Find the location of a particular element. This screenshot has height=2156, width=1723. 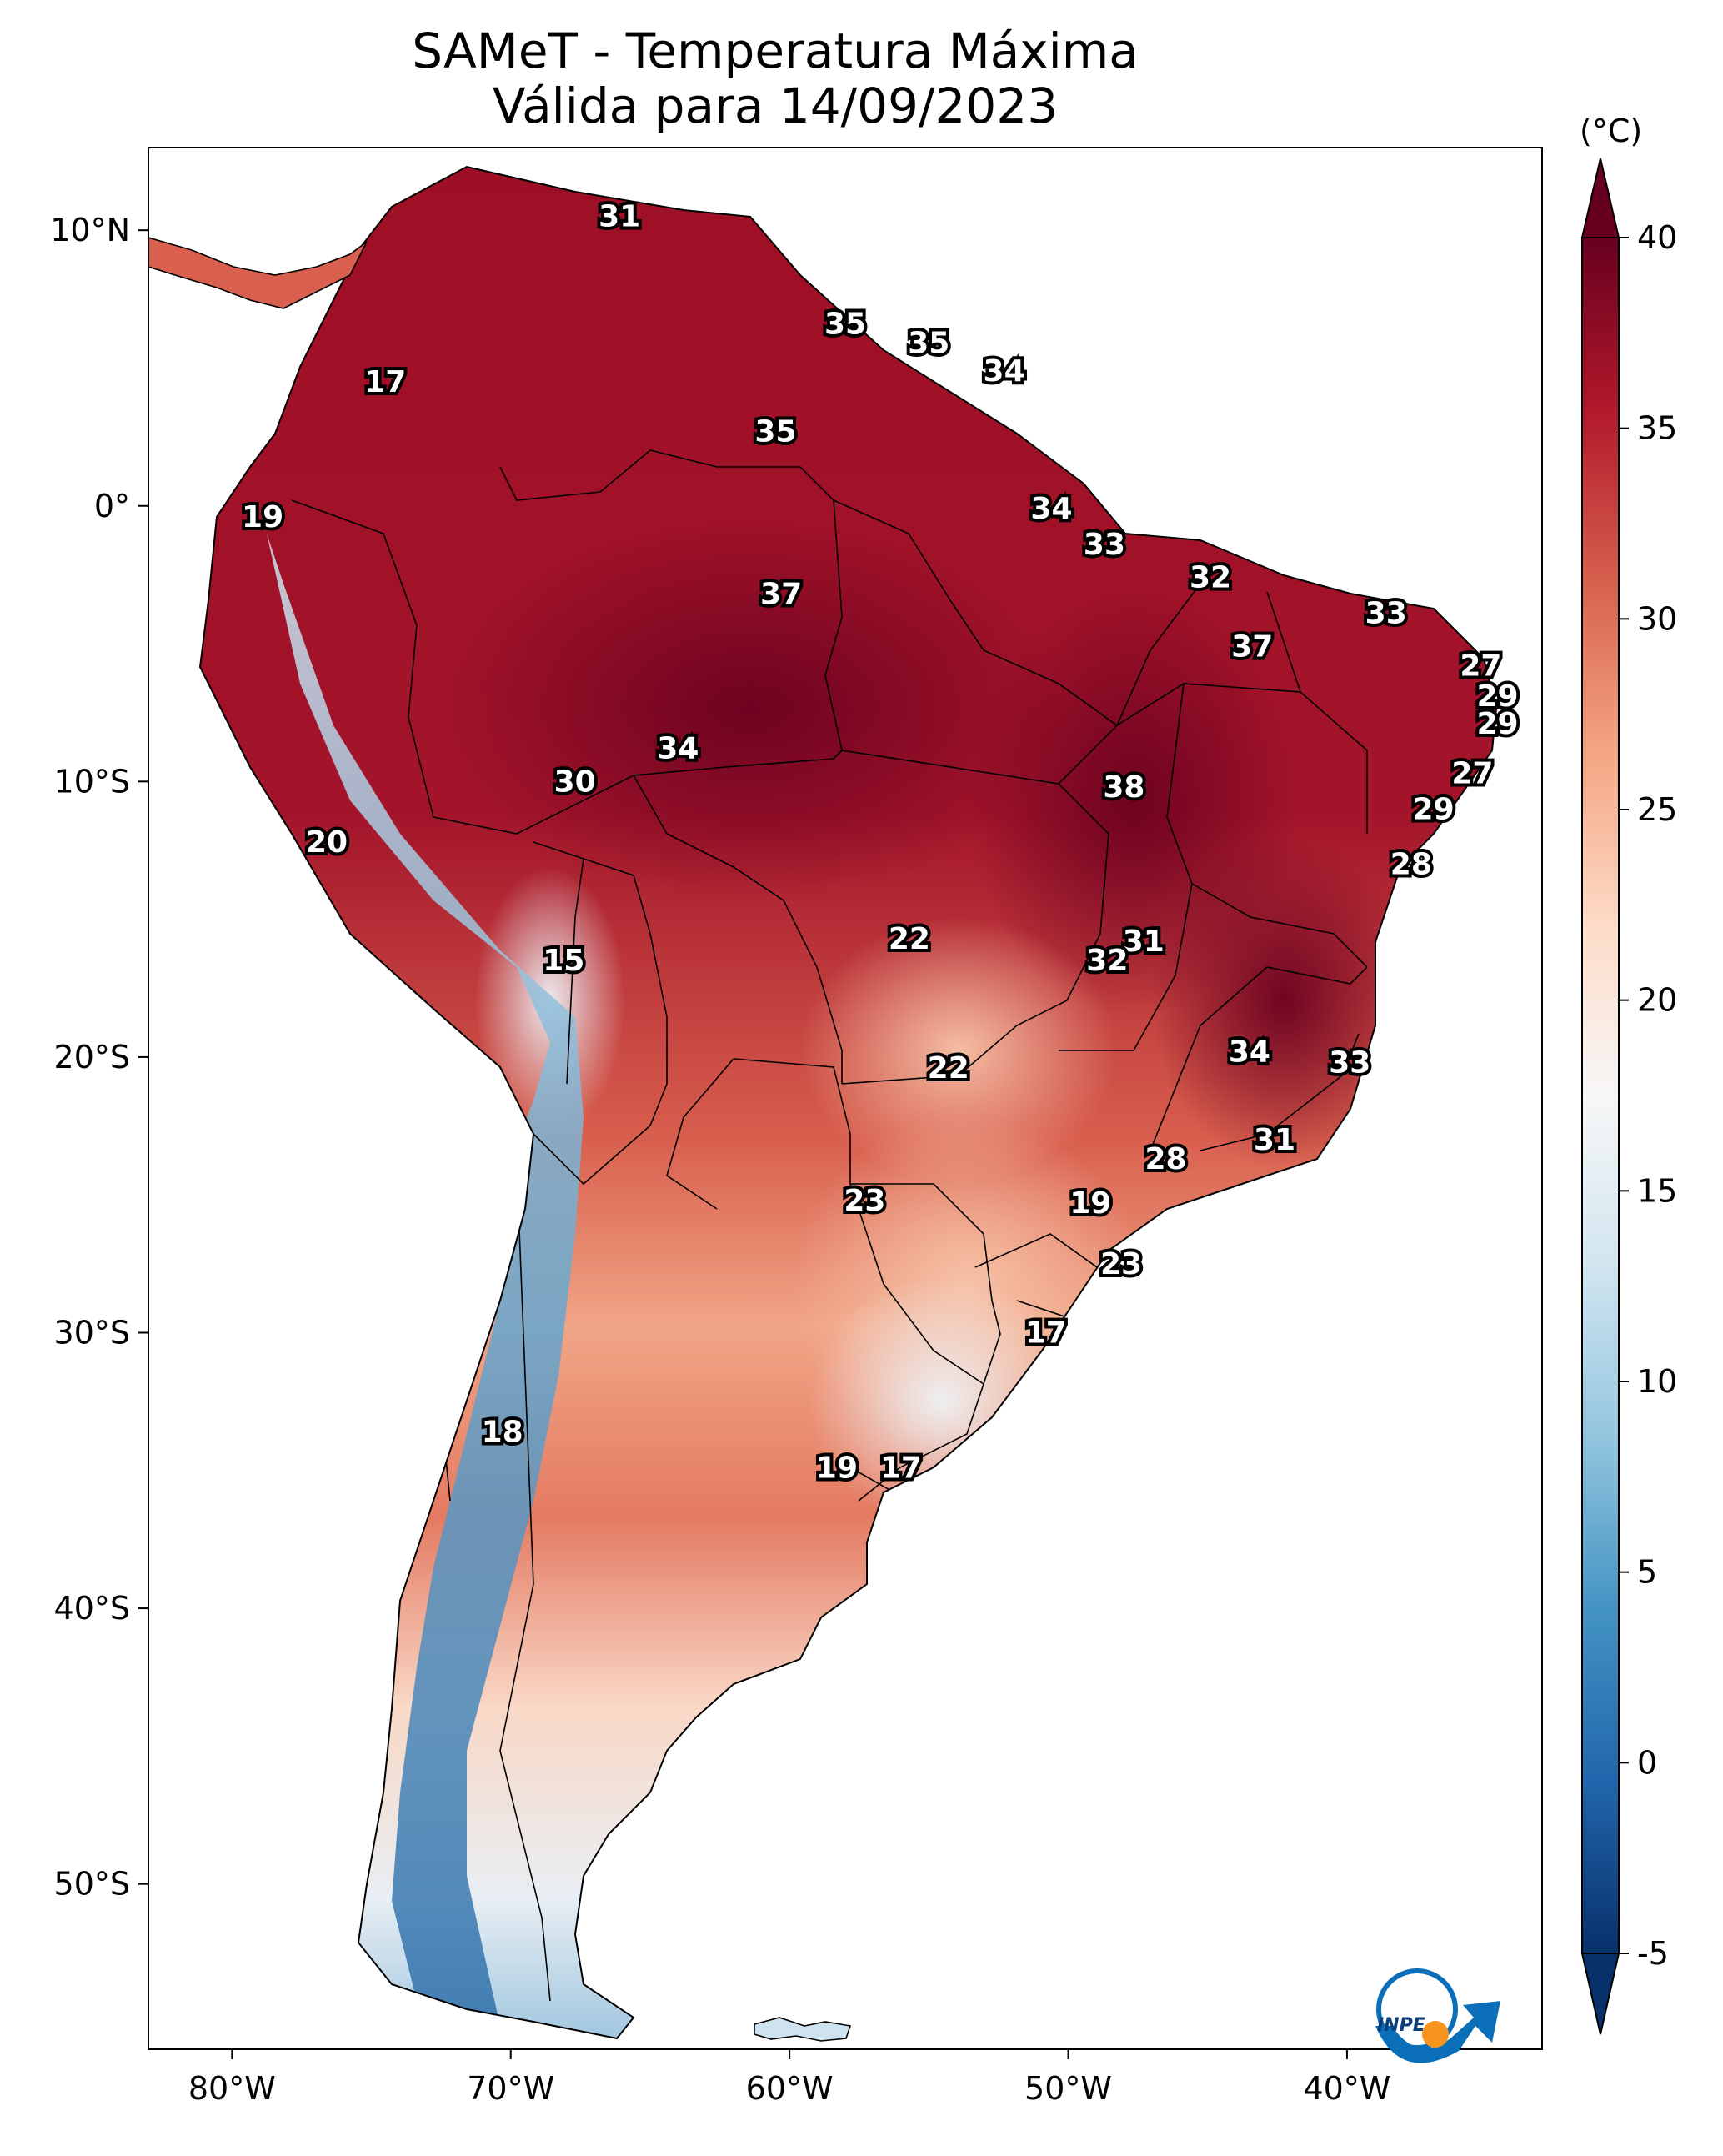

colorbar-tick-label: 5 is located at coordinates (1647, 1572).